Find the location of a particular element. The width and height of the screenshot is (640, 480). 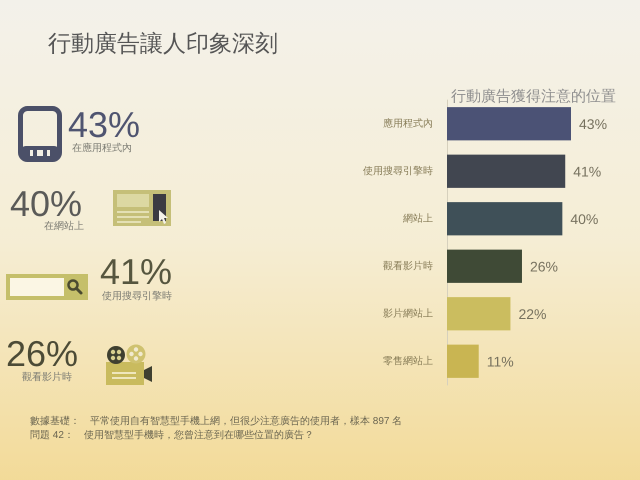

y-tick-label: 使用搜尋引擎時 is located at coordinates (398, 170).